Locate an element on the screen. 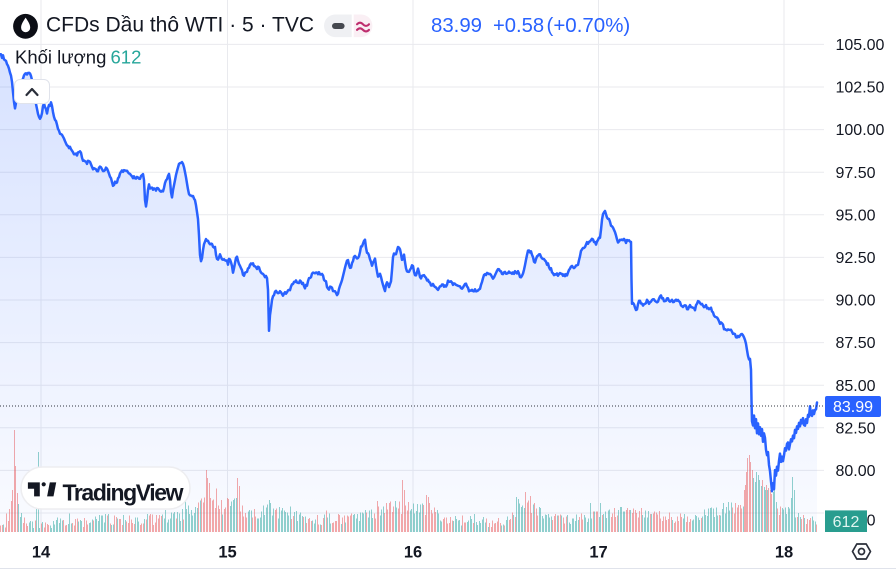 The width and height of the screenshot is (896, 570). svg-text: +0.58 is located at coordinates (518, 26).